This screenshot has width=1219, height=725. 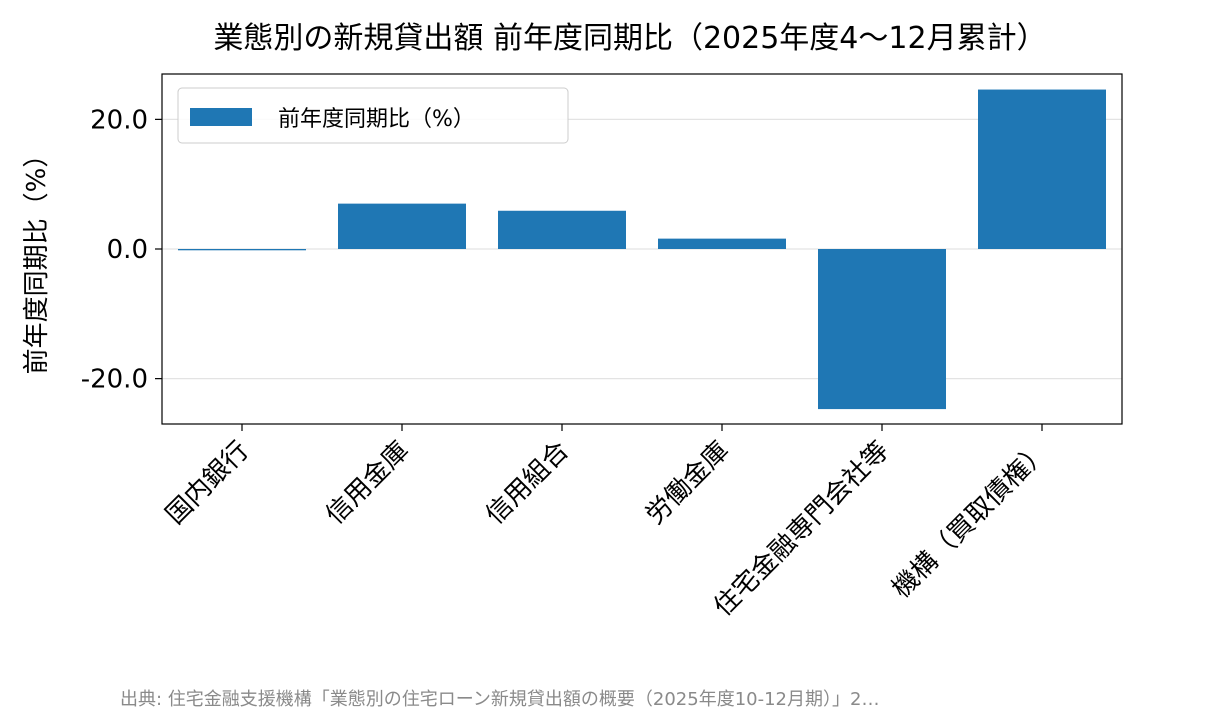 I want to click on x-tick-label: 機構（買取債権）, so click(x=971, y=520).